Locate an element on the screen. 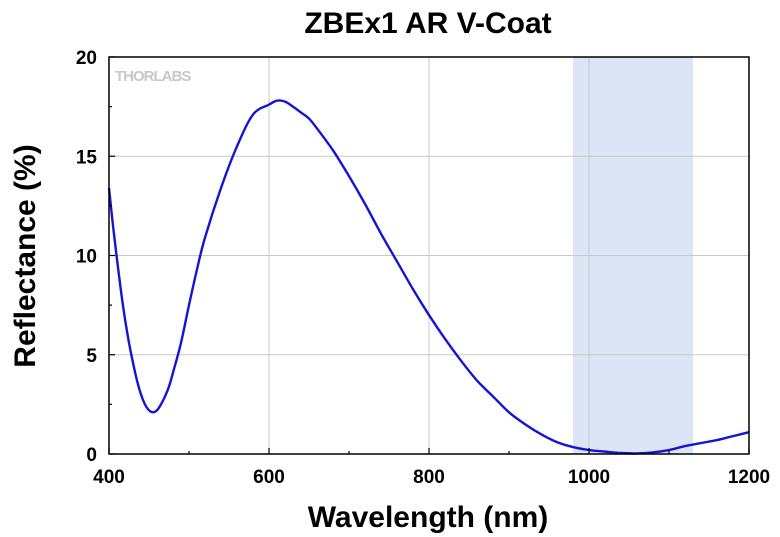 This screenshot has width=780, height=537. x-tick-label: 1200 is located at coordinates (749, 477).